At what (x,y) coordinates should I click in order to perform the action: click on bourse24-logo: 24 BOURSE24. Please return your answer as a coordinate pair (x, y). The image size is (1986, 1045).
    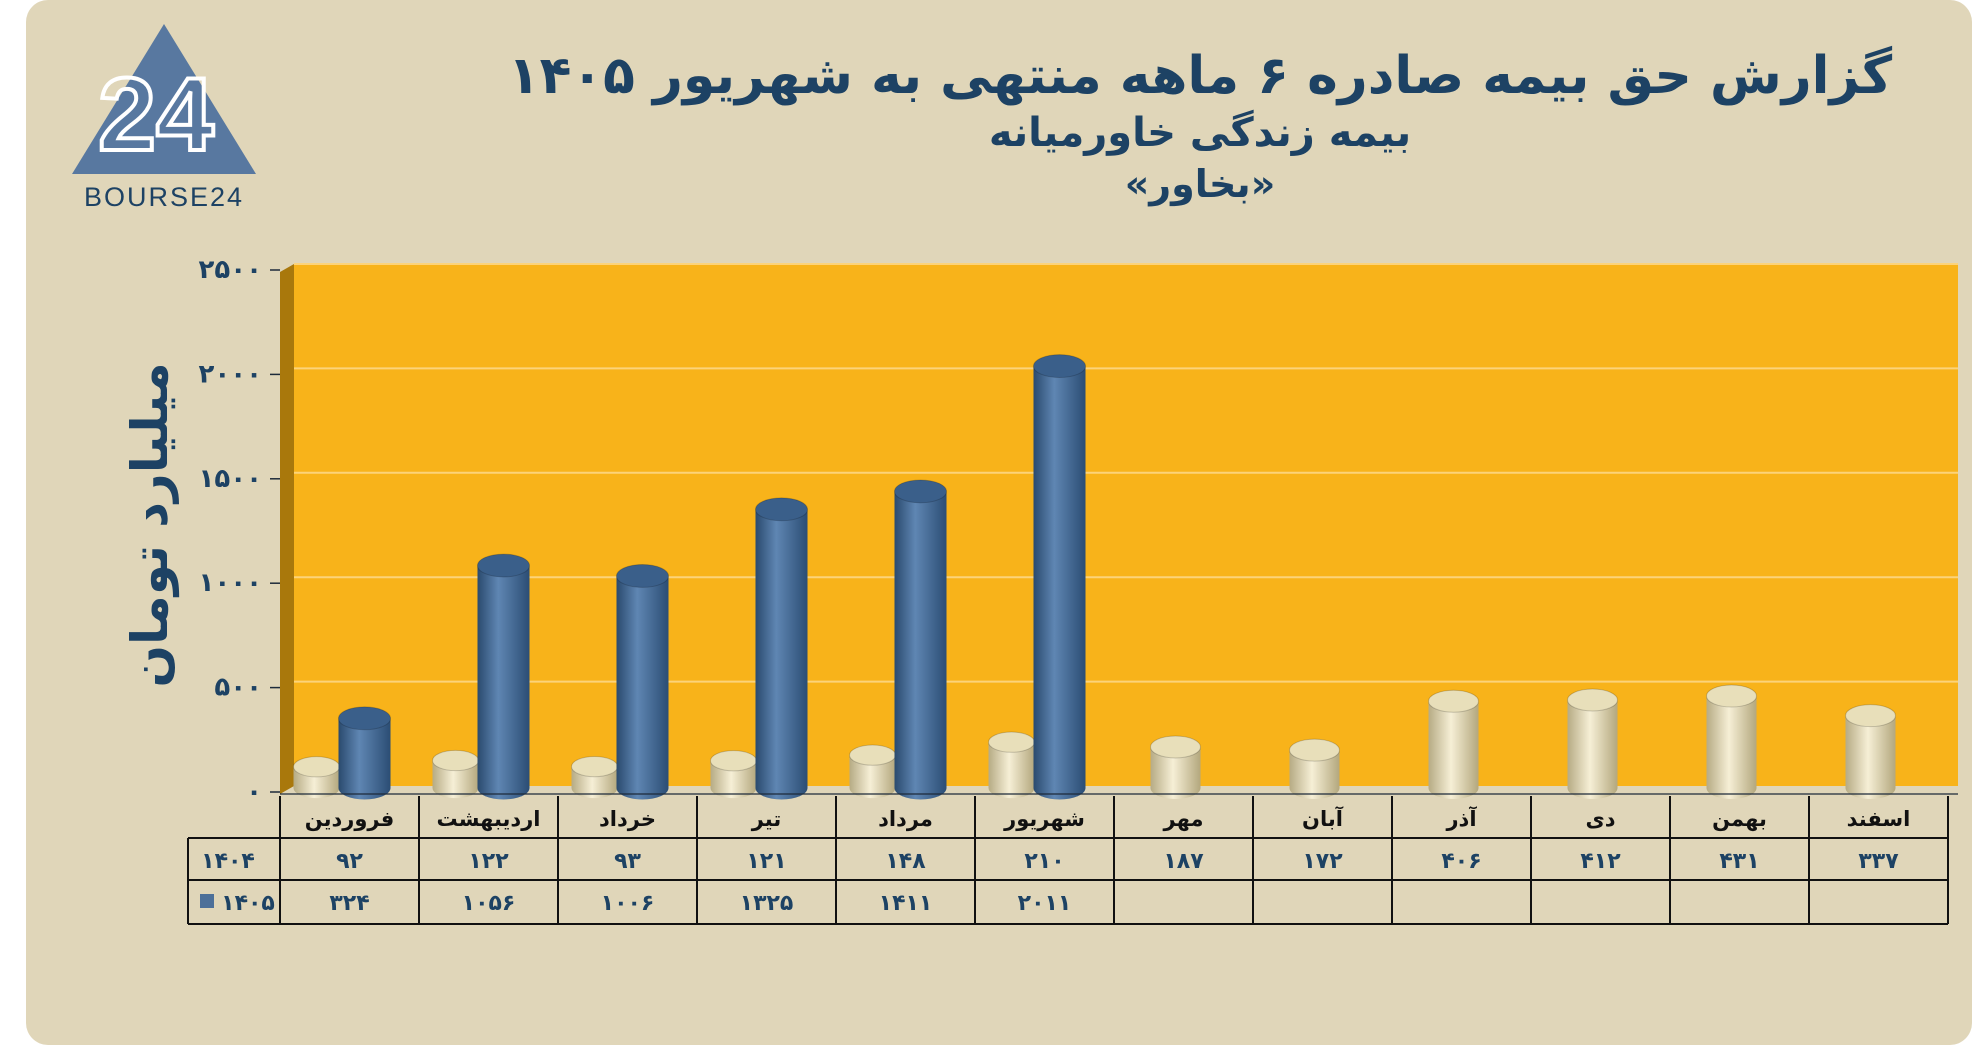
    Looking at the image, I should click on (164, 118).